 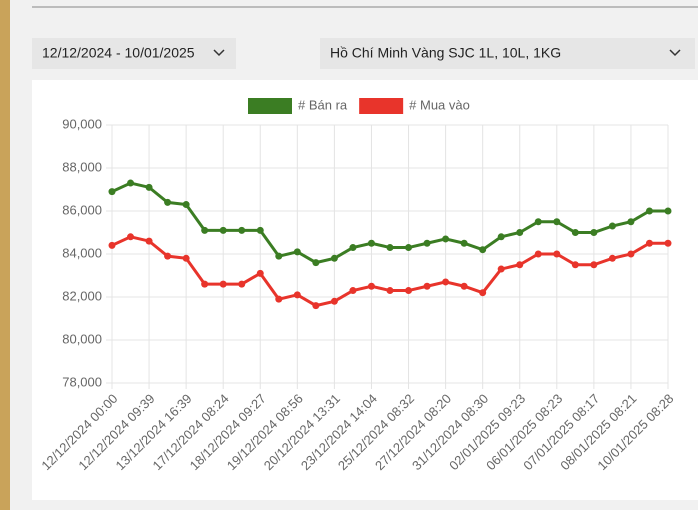 What do you see at coordinates (323, 104) in the screenshot?
I see `legend-label: # Bán ra` at bounding box center [323, 104].